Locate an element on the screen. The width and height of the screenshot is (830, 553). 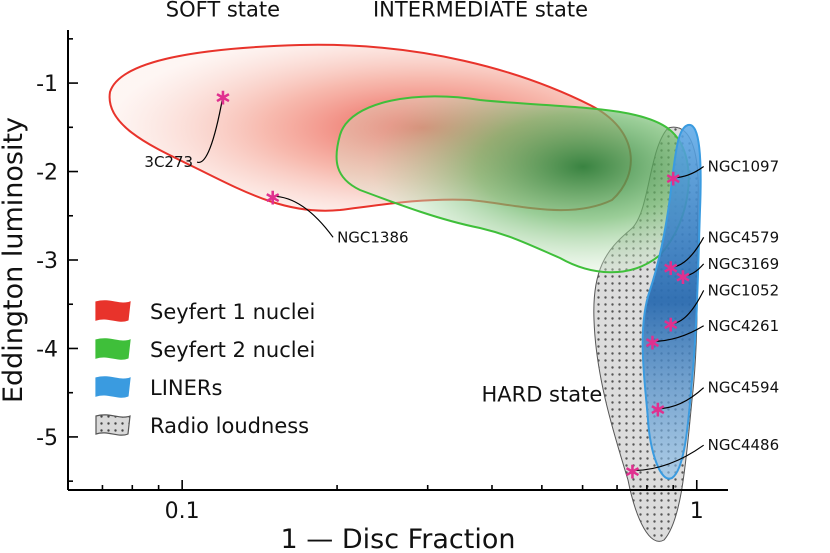
point-label: NGC1052 is located at coordinates (744, 290).